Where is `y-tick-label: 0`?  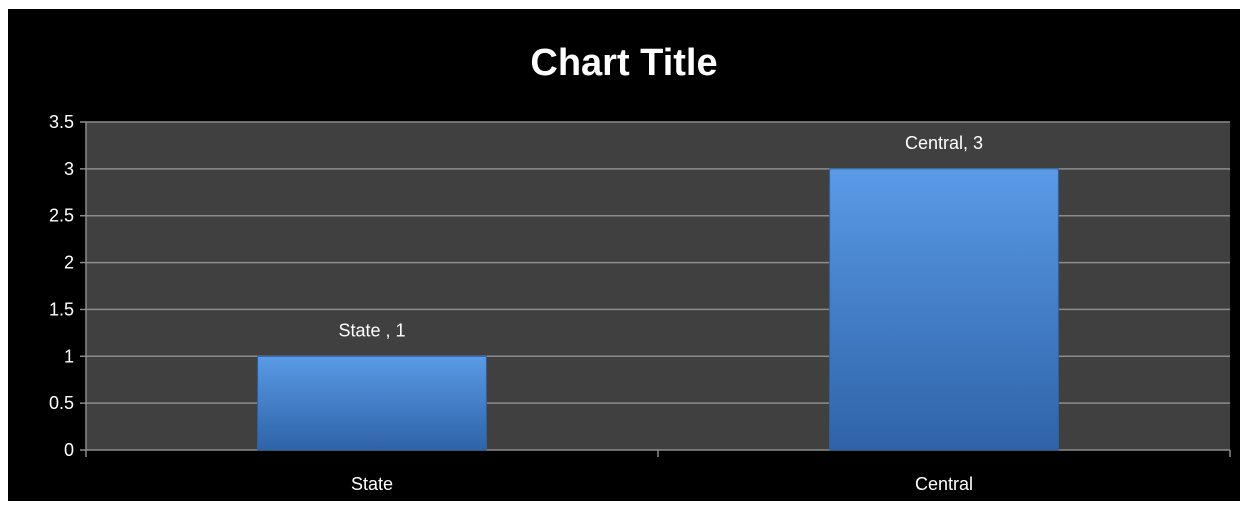 y-tick-label: 0 is located at coordinates (69, 450).